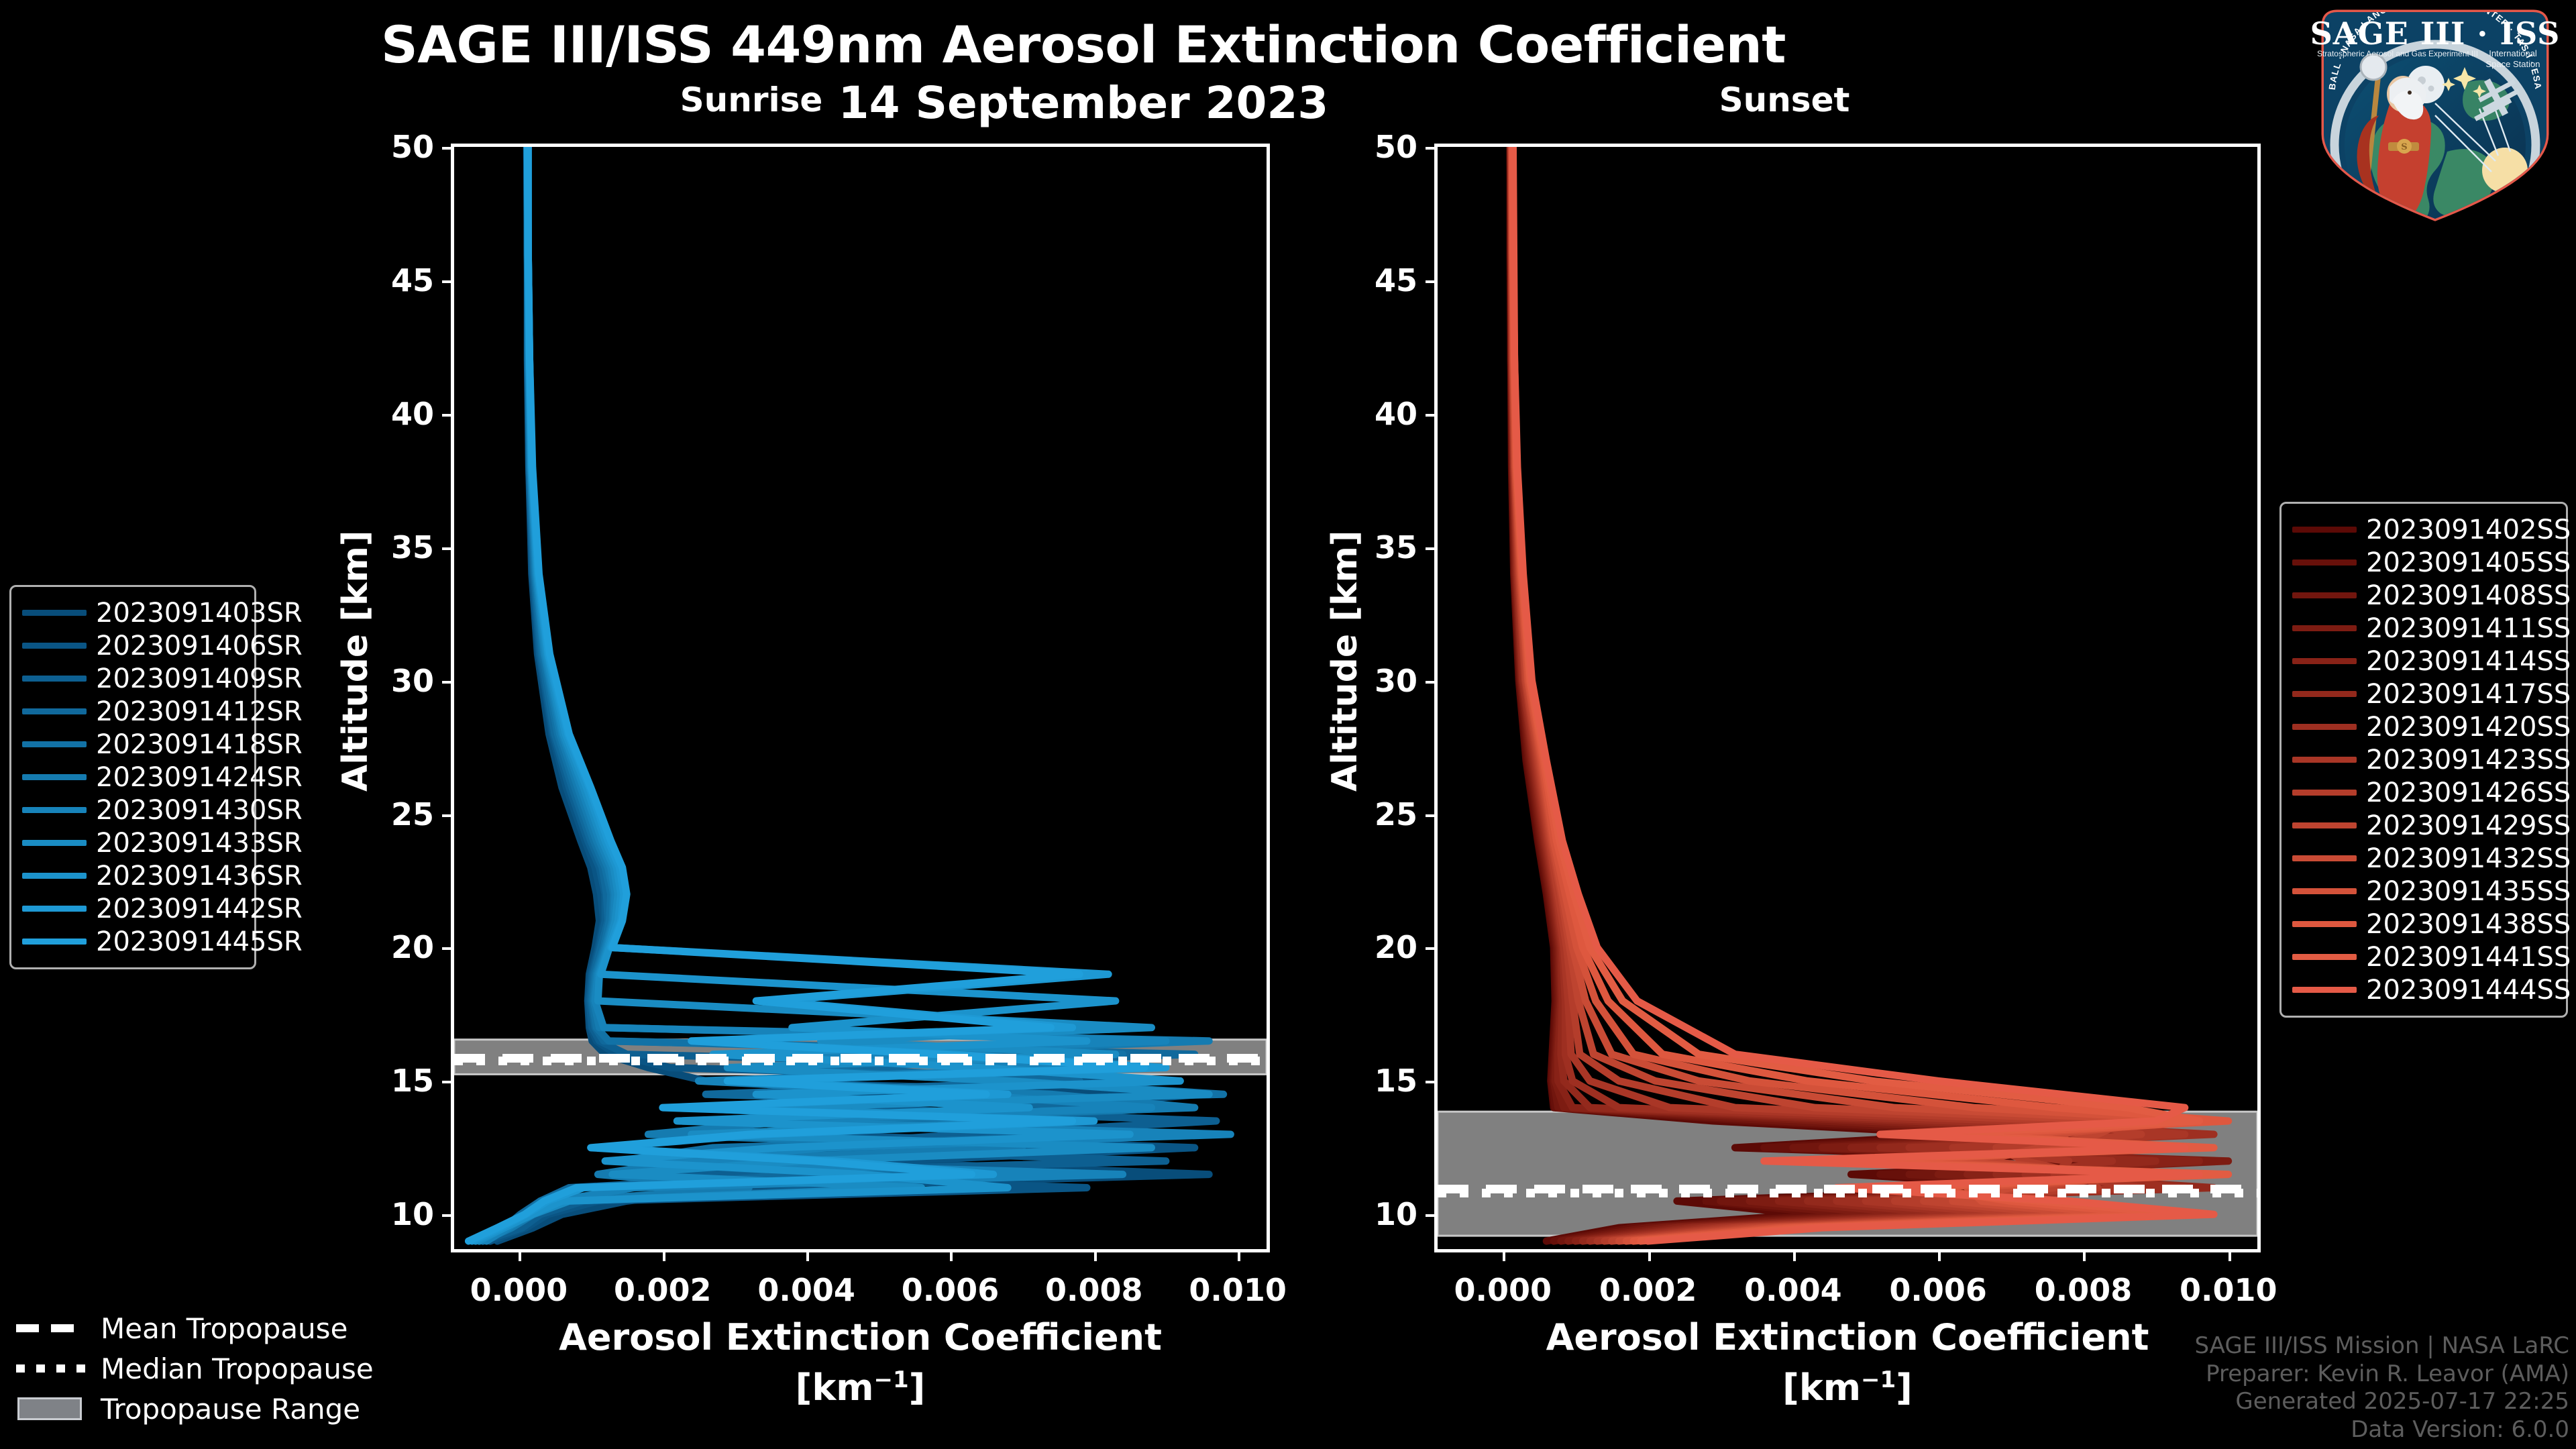 Image resolution: width=2576 pixels, height=1449 pixels. Describe the element at coordinates (2228, 1290) in the screenshot. I see `x-tick-label: 0.010` at that location.